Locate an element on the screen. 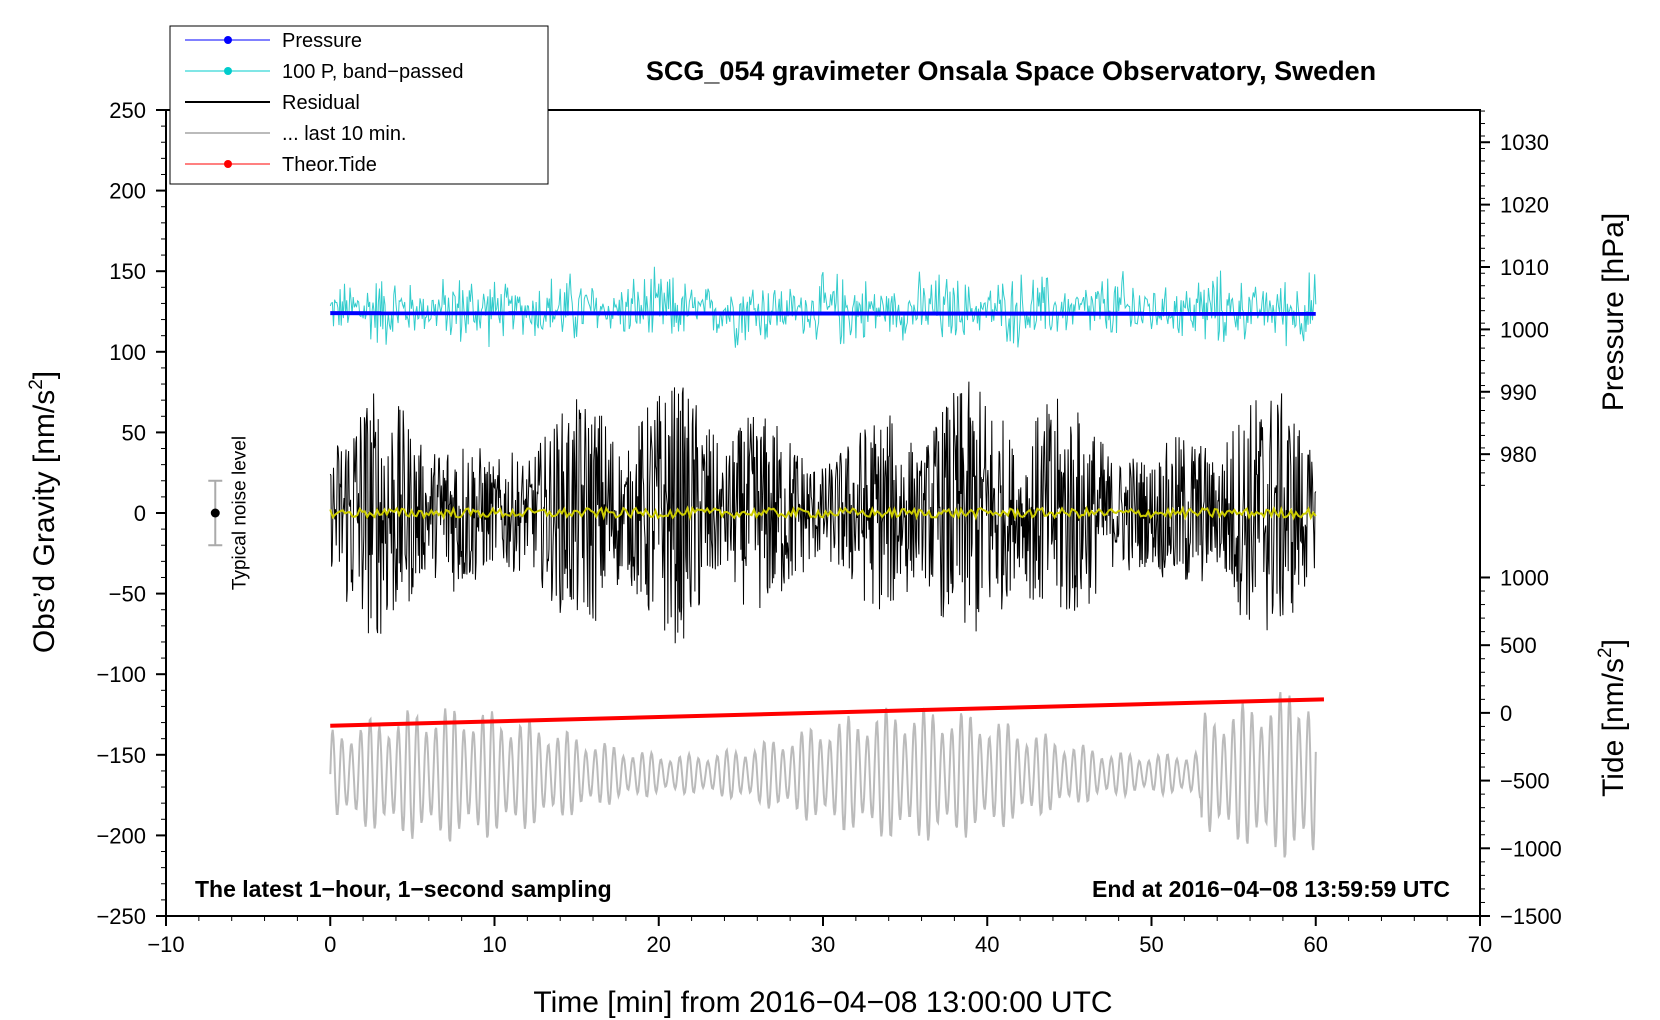 The width and height of the screenshot is (1660, 1020). x-tick-label: 0 is located at coordinates (330, 944).